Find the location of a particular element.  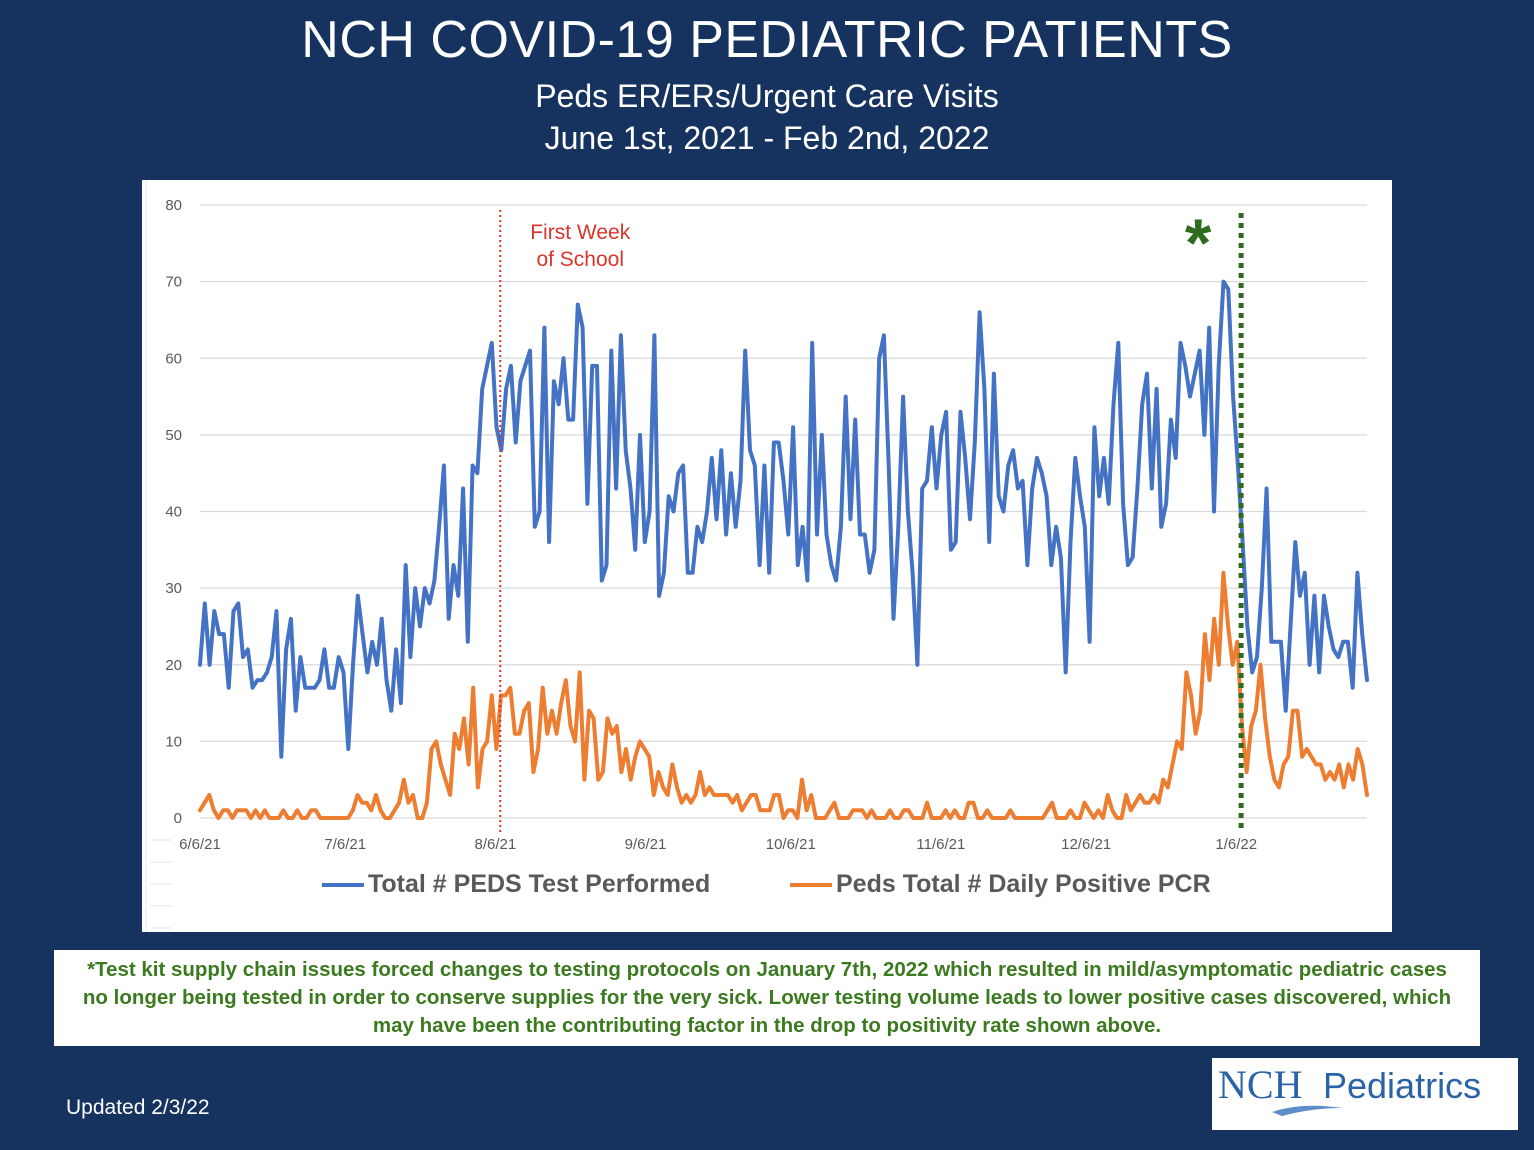

nch-pediatrics-logo: NCH Pediatrics is located at coordinates (1365, 1094).